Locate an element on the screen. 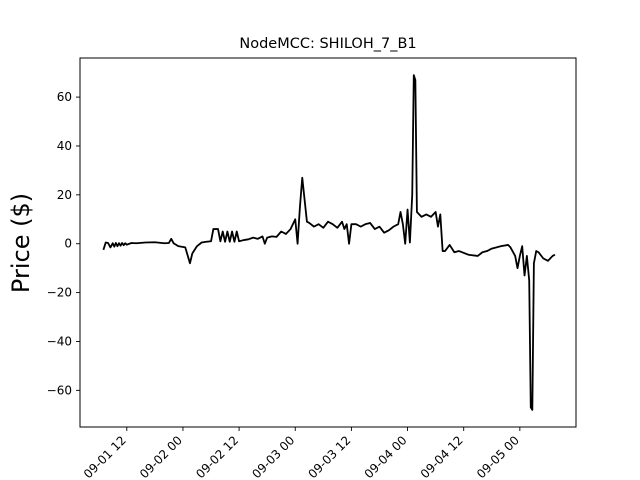 This screenshot has height=480, width=640. y-tick-label: 60 is located at coordinates (64, 97).